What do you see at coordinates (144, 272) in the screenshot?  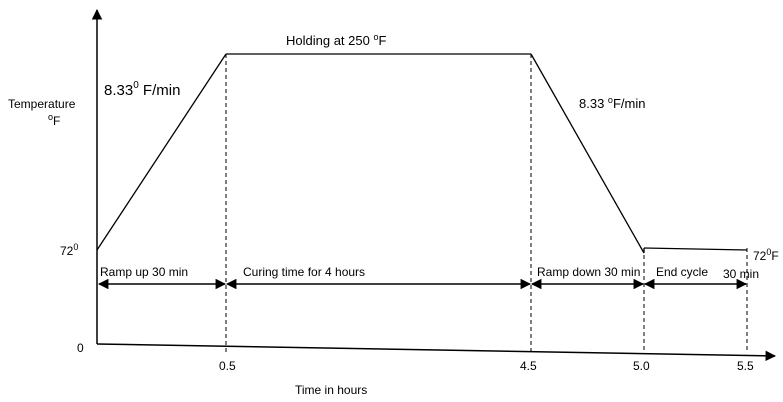 I see `phase-label-ramp-up: Ramp up 30 min` at bounding box center [144, 272].